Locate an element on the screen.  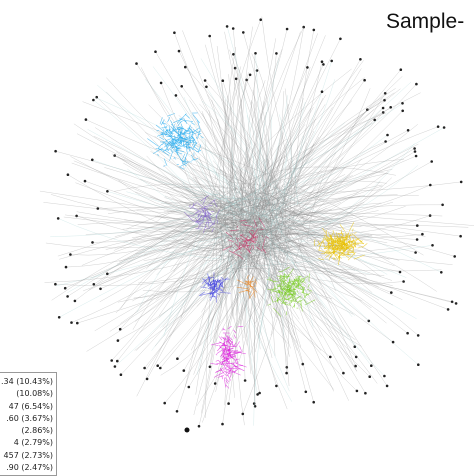
edge is located at coordinates (186, 168).